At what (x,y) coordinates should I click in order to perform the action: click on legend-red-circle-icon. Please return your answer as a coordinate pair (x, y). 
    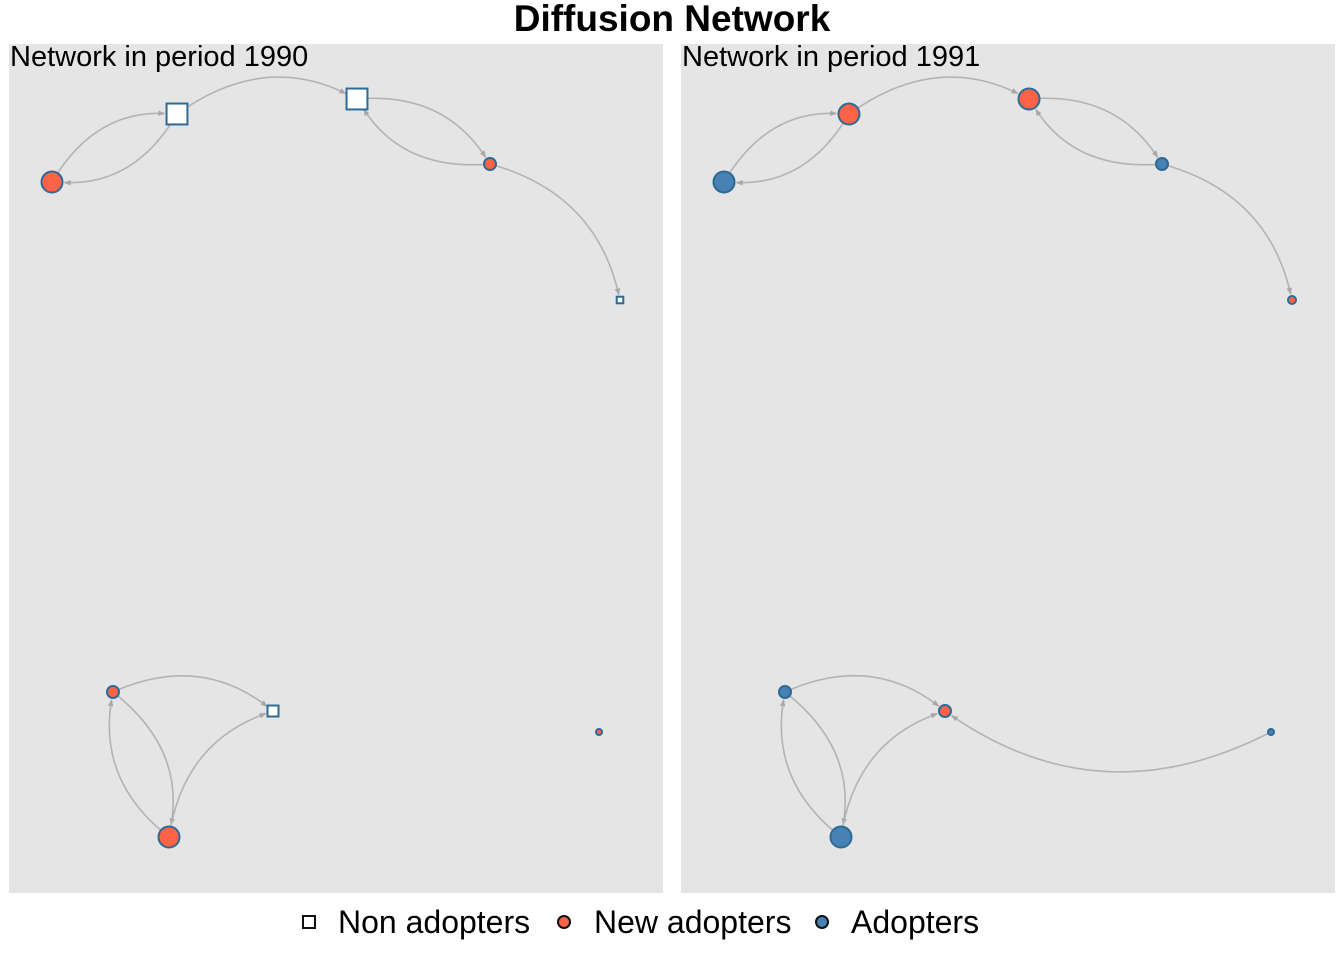
    Looking at the image, I should click on (564, 922).